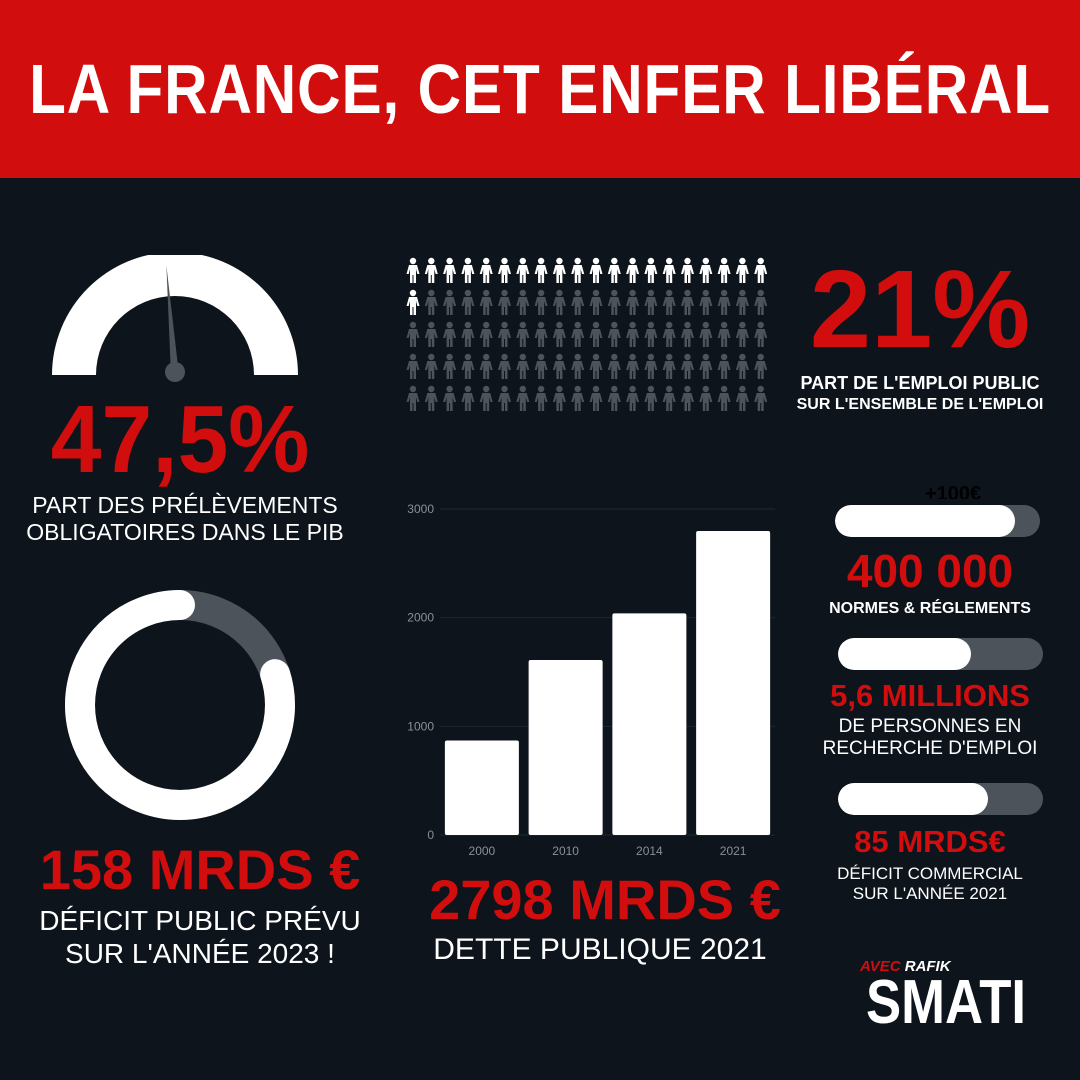 Image resolution: width=1080 pixels, height=1080 pixels. Describe the element at coordinates (175, 372) in the screenshot. I see `gauge-hub` at that location.